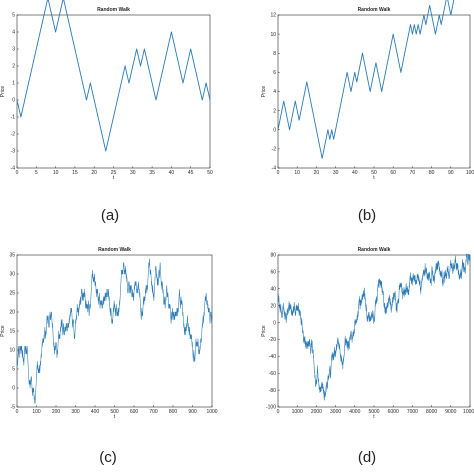 This screenshot has width=474, height=474. What do you see at coordinates (413, 173) in the screenshot?
I see `x-tick-label: 70` at bounding box center [413, 173].